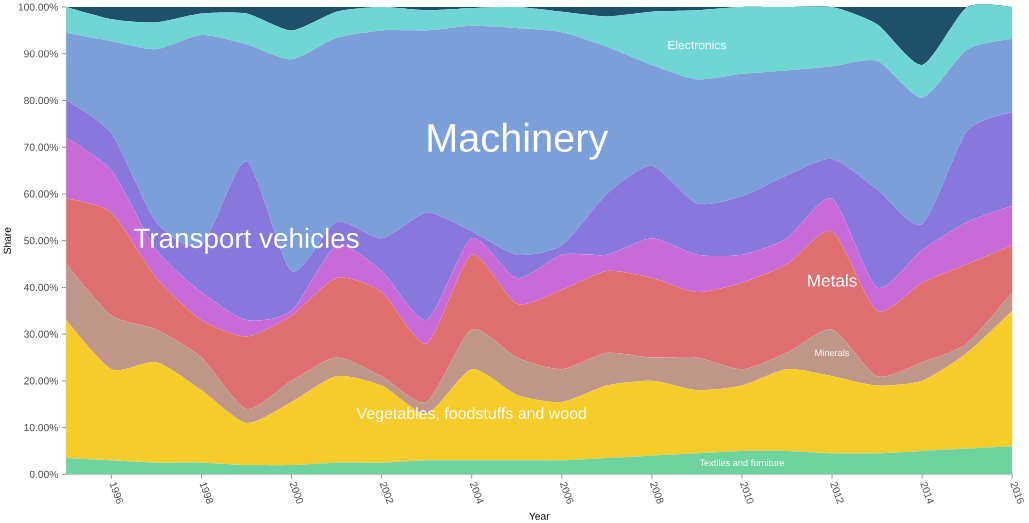  I want to click on y-tick-label: 30.00%, so click(41, 334).